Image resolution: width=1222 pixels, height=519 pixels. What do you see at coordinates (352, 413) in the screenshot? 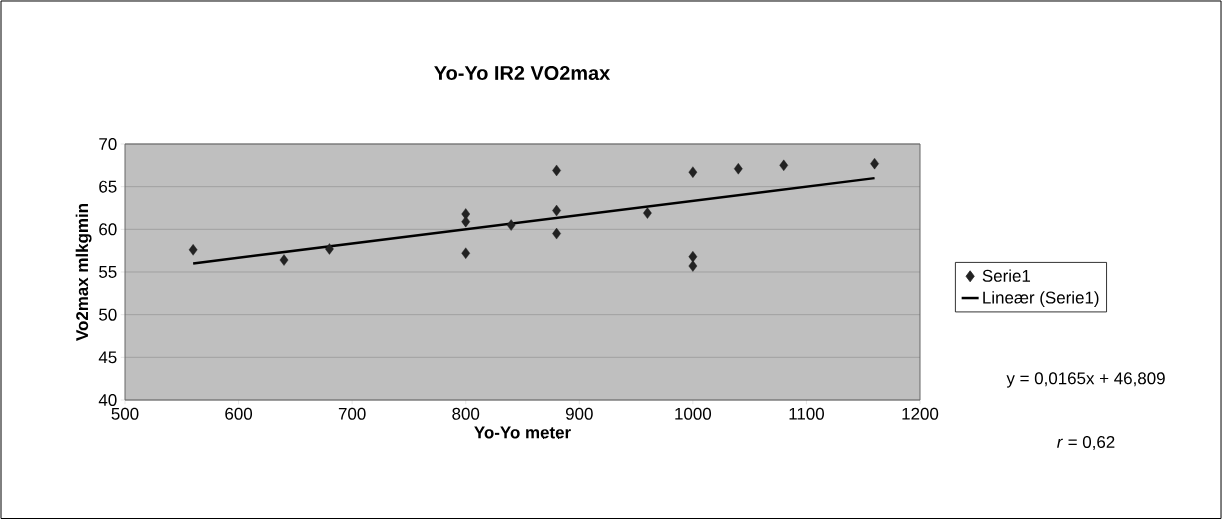
I see `x-tick-label: 700` at bounding box center [352, 413].